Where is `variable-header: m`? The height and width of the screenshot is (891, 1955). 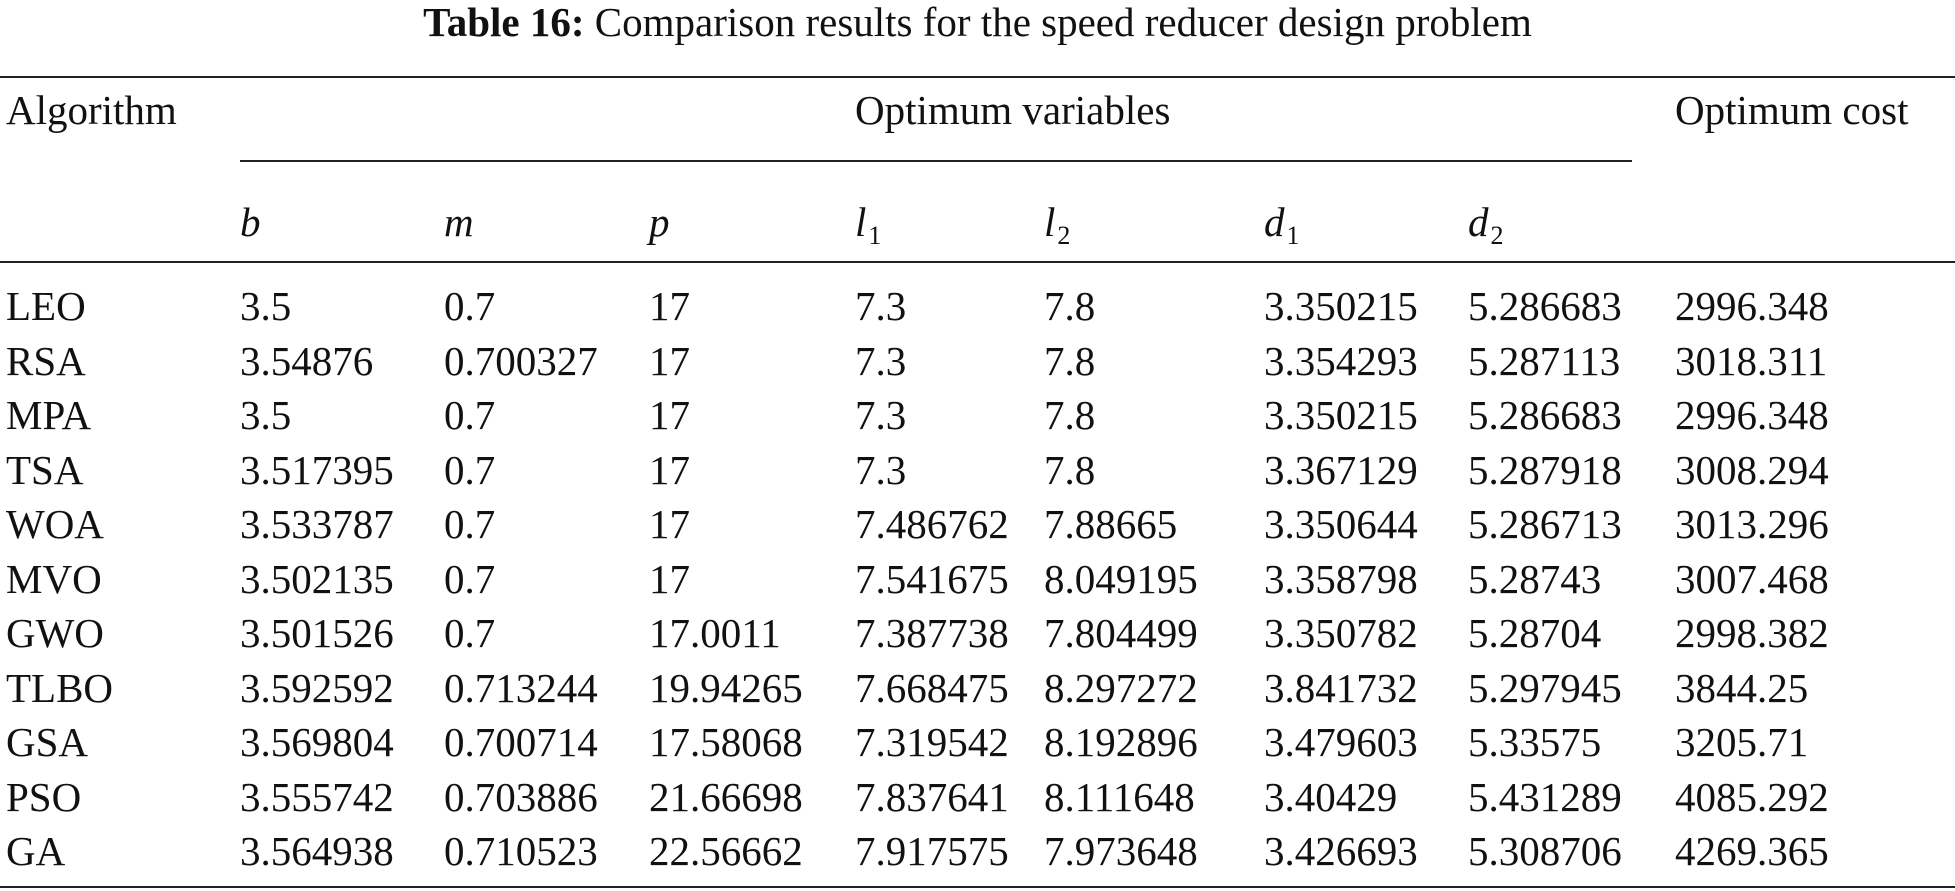
variable-header: m is located at coordinates (459, 222).